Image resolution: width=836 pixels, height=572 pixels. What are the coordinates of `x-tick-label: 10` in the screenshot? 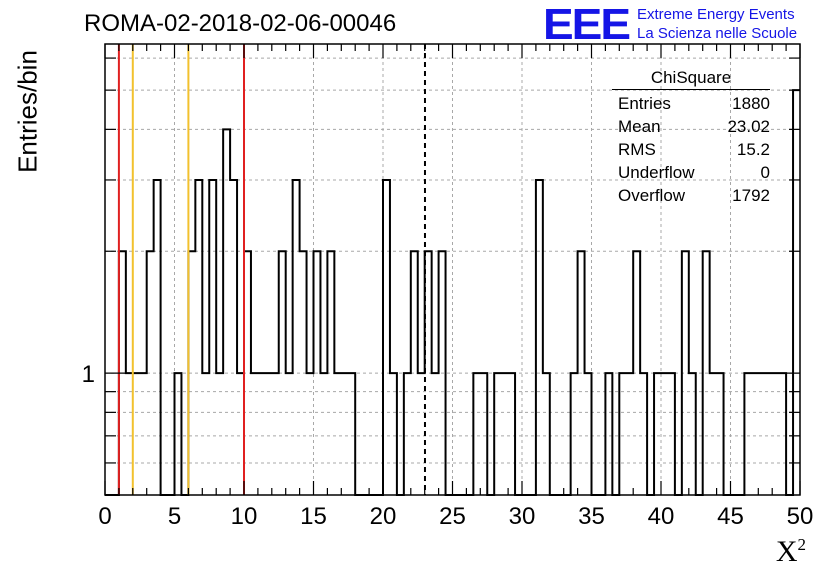 It's located at (244, 516).